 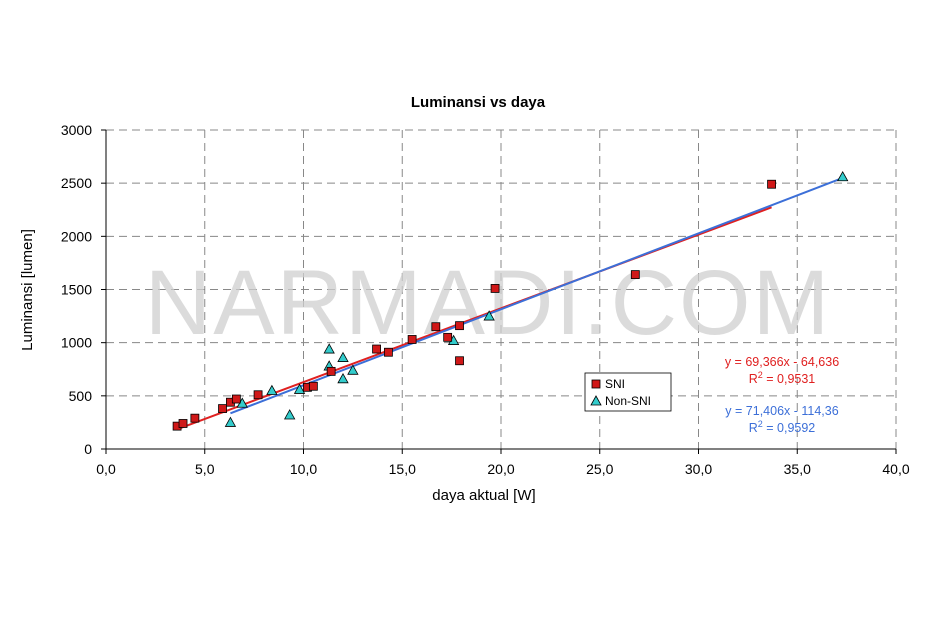 I want to click on legend-label-non-sni: Non-SNI, so click(x=628, y=401).